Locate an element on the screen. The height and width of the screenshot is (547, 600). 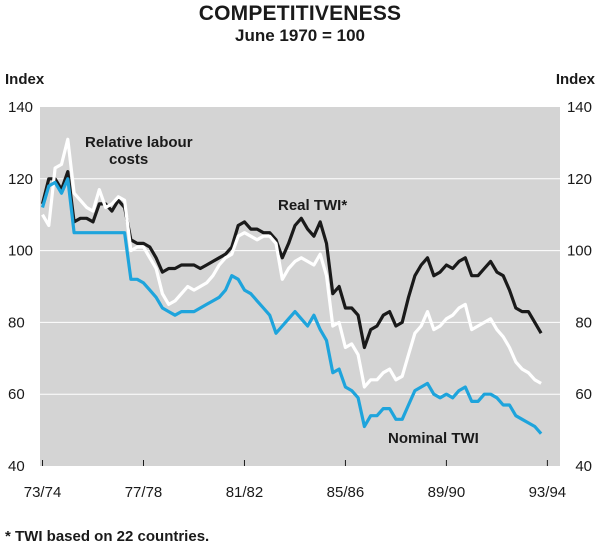
chart-title: COMPETITIVENESS is located at coordinates (300, 13).